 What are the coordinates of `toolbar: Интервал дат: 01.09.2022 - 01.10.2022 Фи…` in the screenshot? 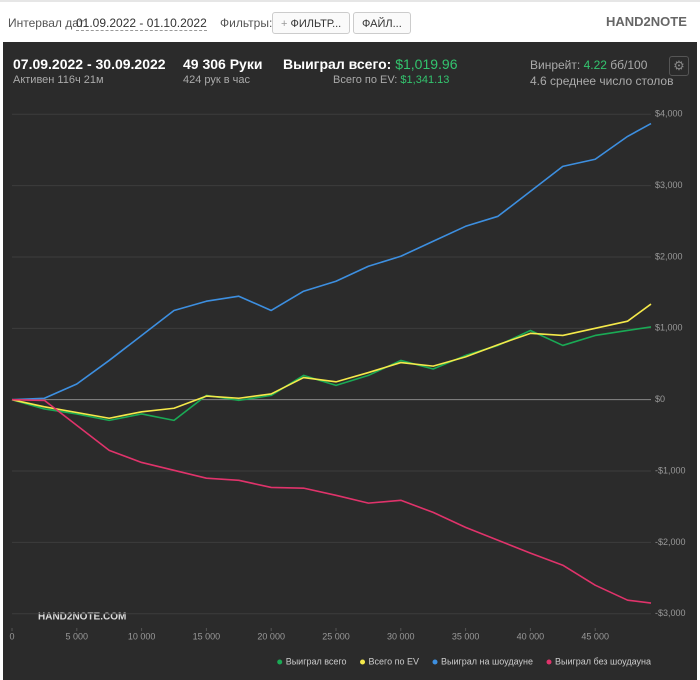 It's located at (350, 20).